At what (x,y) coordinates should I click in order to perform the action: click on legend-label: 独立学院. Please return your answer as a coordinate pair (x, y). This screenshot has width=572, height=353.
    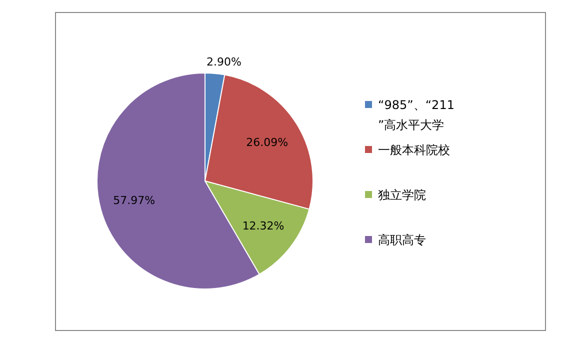
    Looking at the image, I should click on (402, 195).